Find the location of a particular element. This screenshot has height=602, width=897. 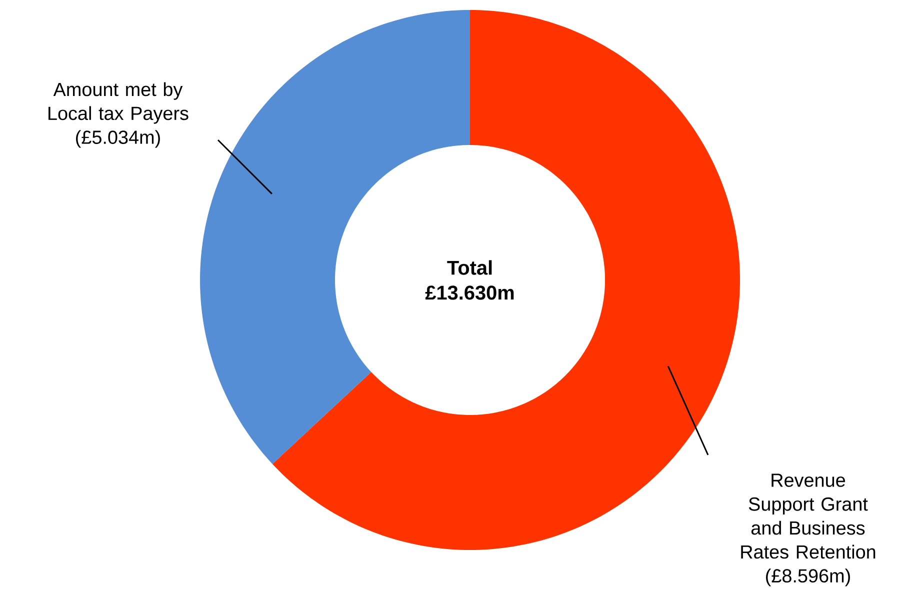

data-label: (£5.034m) is located at coordinates (118, 139).